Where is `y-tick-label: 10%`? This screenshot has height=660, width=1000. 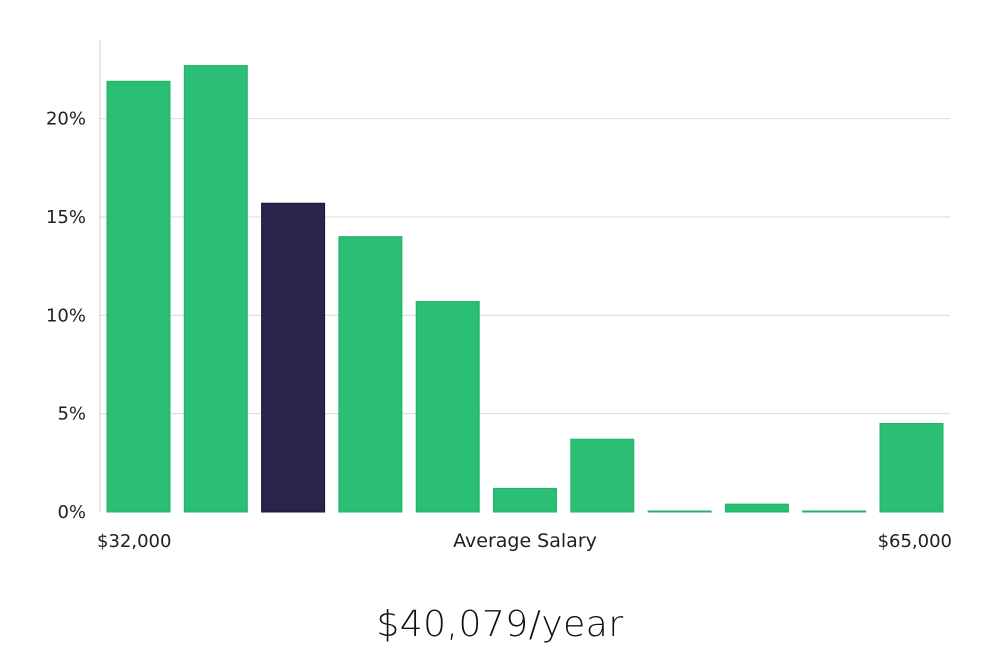 y-tick-label: 10% is located at coordinates (66, 315).